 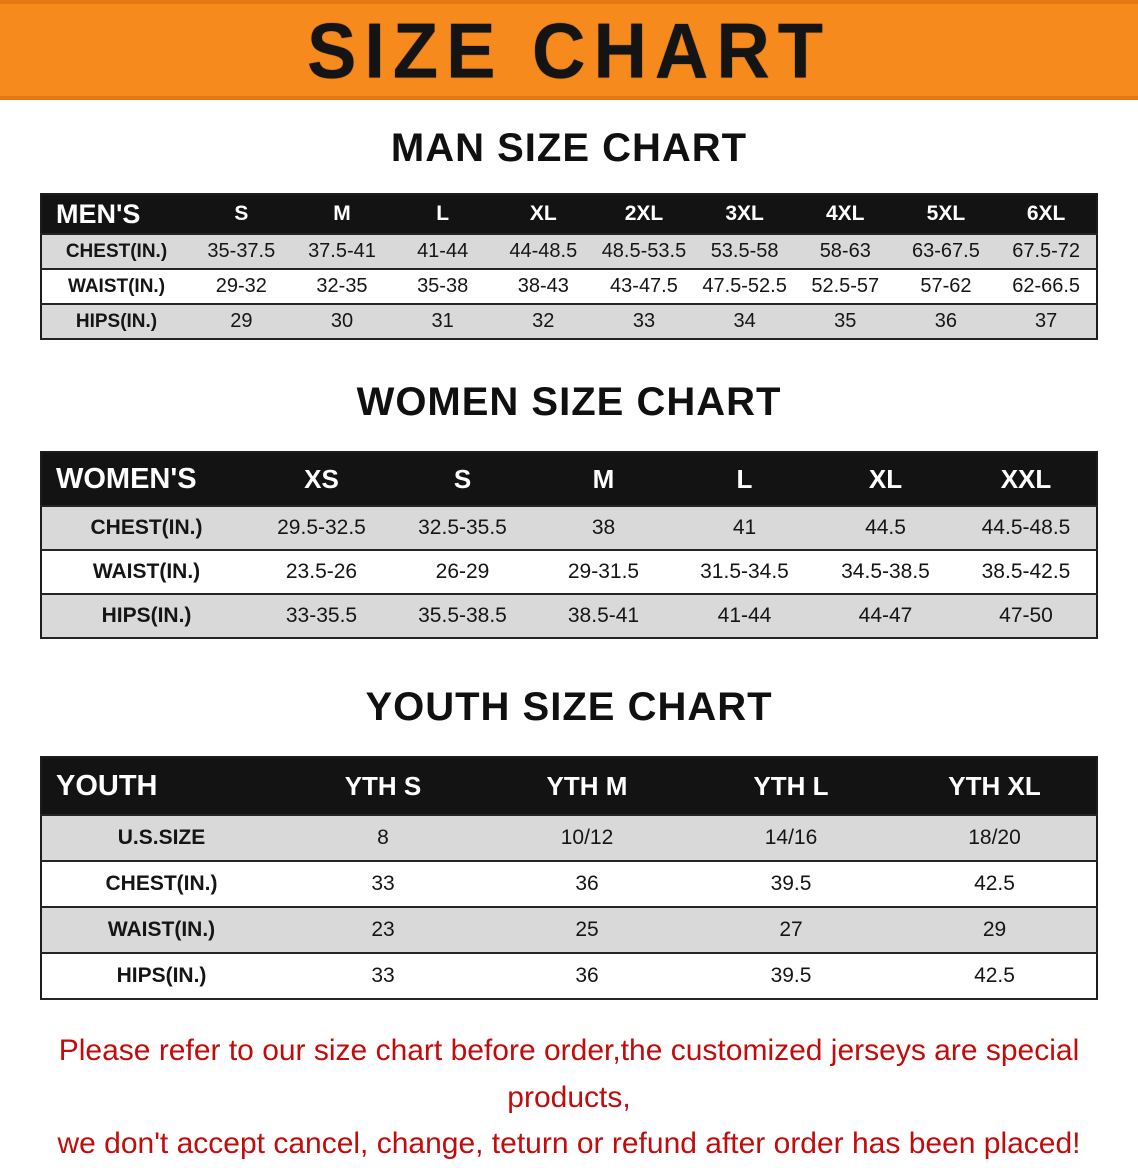 I want to click on table-cell: 29-31.5, so click(x=603, y=571).